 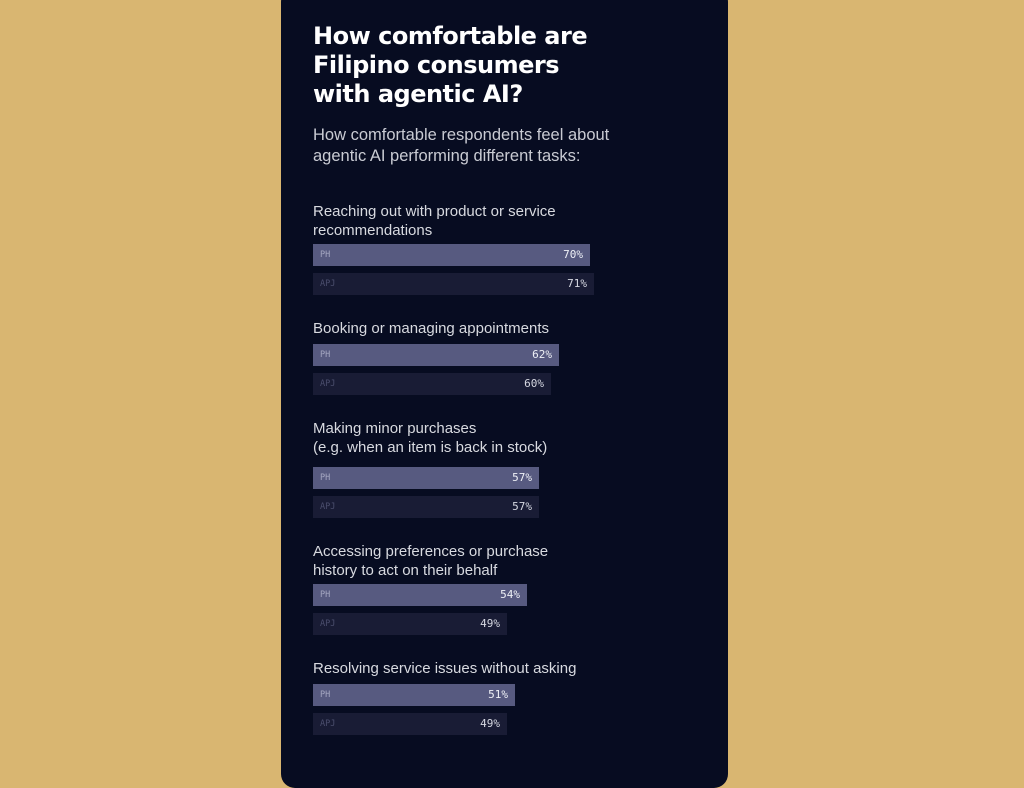 What do you see at coordinates (577, 283) in the screenshot?
I see `data-label: 71%` at bounding box center [577, 283].